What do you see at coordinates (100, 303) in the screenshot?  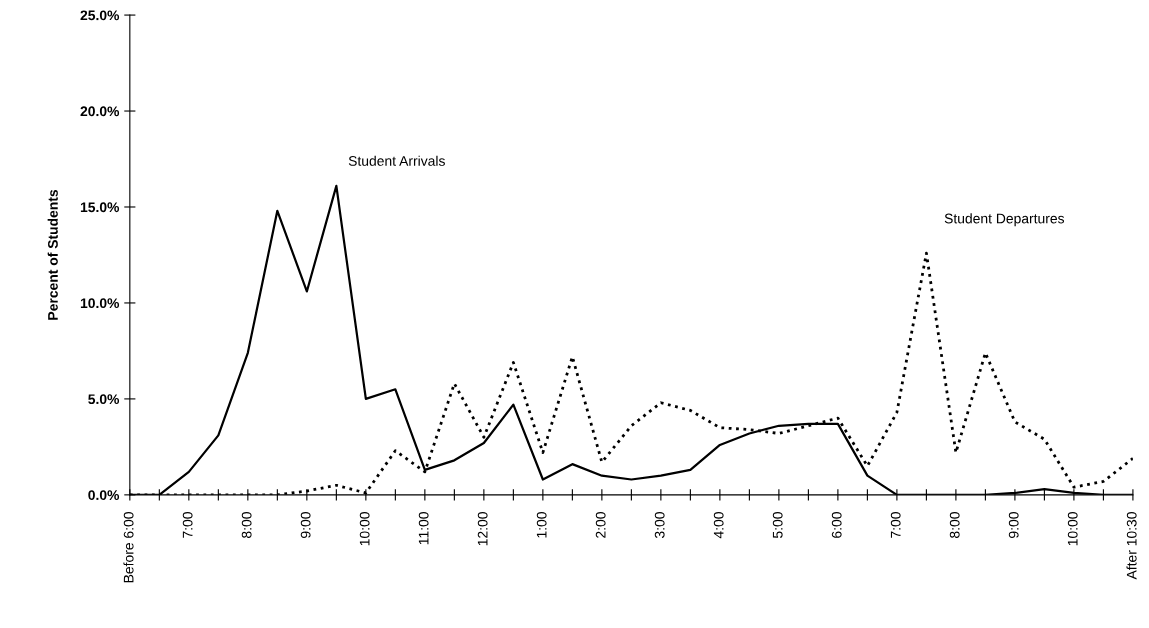 I see `y-tick-label: 10.0%` at bounding box center [100, 303].